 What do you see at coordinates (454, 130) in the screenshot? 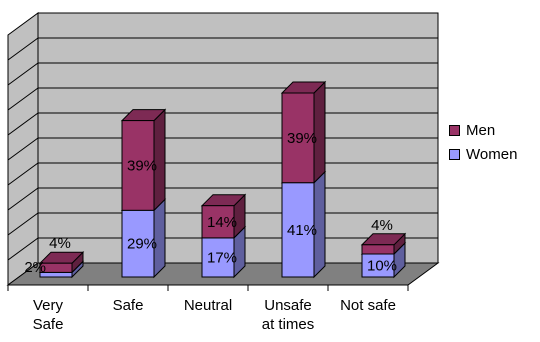
I see `legend-swatch-men` at bounding box center [454, 130].